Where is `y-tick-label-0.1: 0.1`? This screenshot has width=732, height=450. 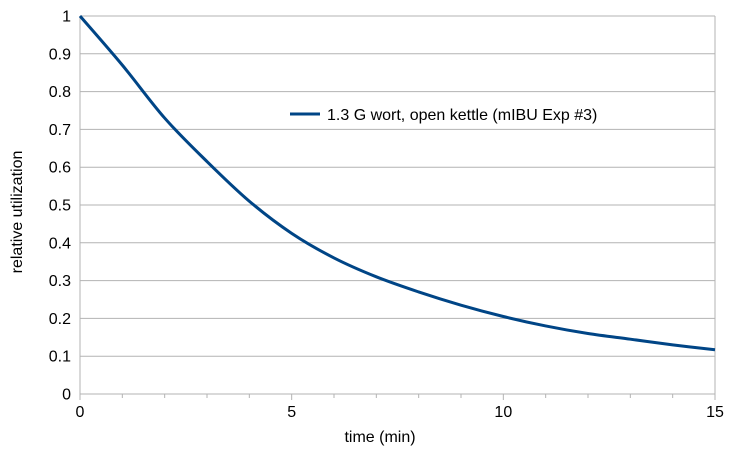 y-tick-label-0.1: 0.1 is located at coordinates (60, 357).